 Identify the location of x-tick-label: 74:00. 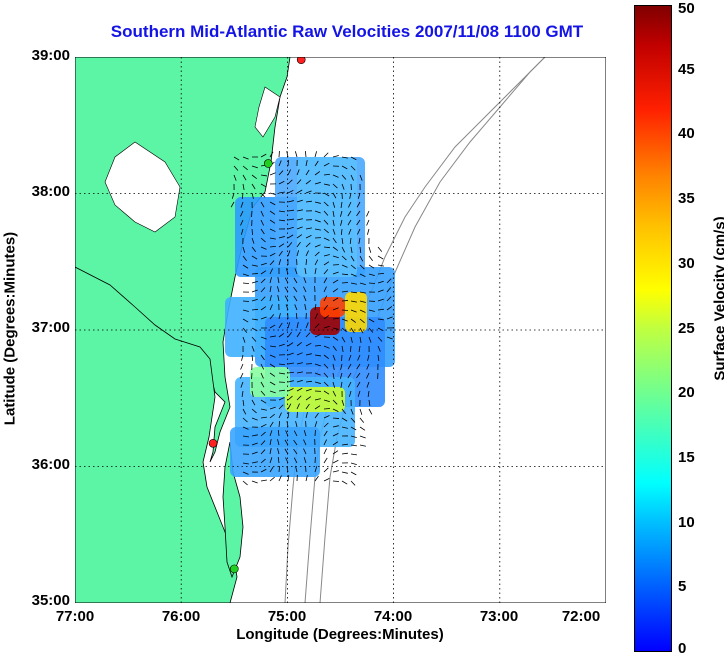
(393, 616).